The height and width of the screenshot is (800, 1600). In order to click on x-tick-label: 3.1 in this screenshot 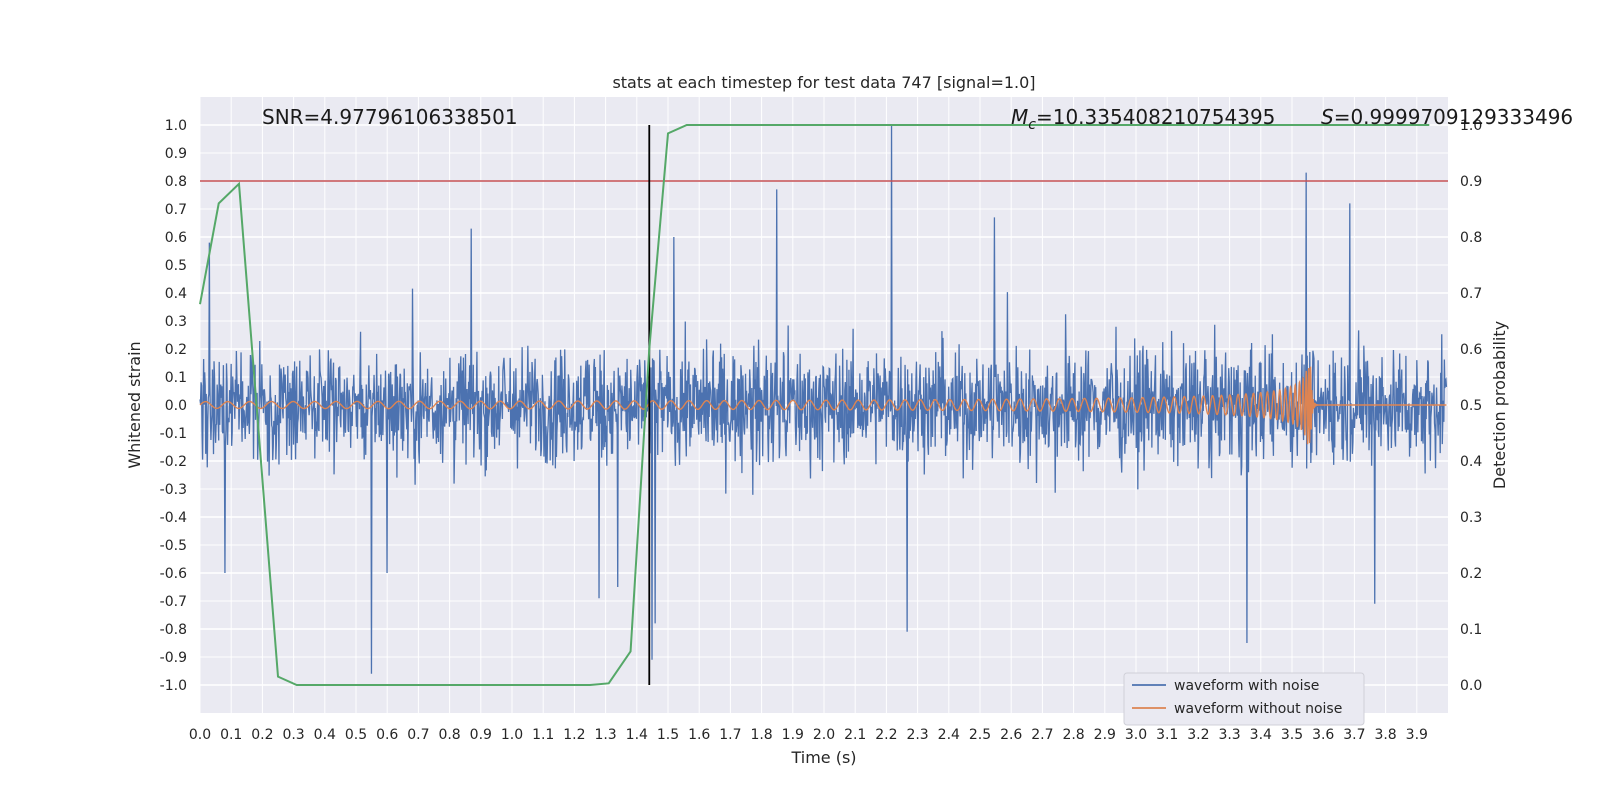, I will do `click(1167, 735)`.